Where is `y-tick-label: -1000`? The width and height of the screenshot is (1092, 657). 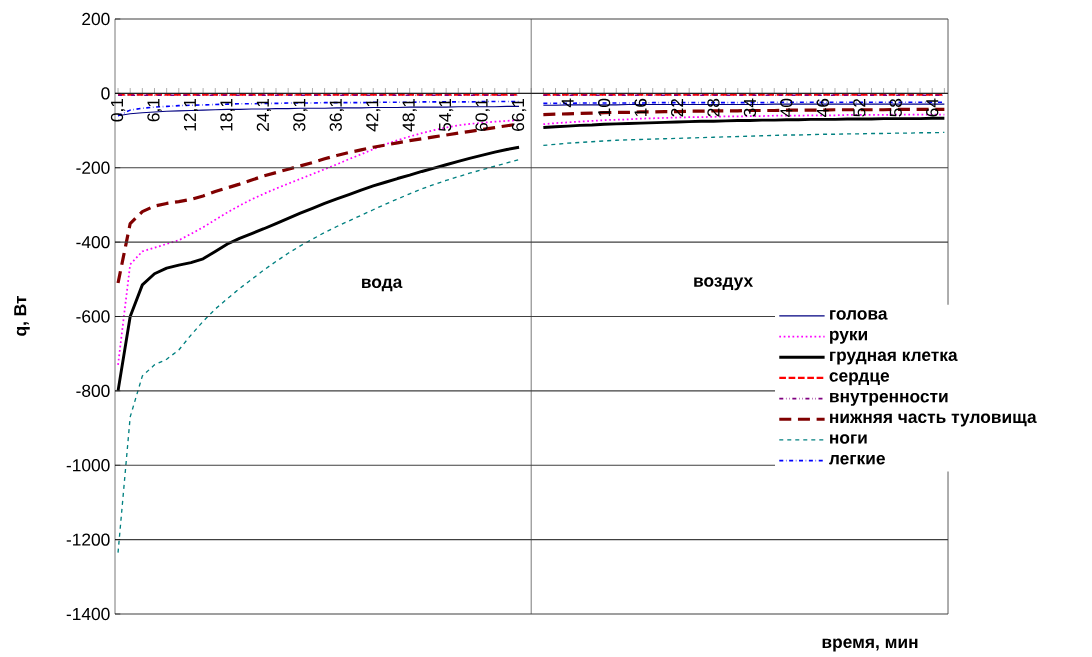 y-tick-label: -1000 is located at coordinates (88, 465).